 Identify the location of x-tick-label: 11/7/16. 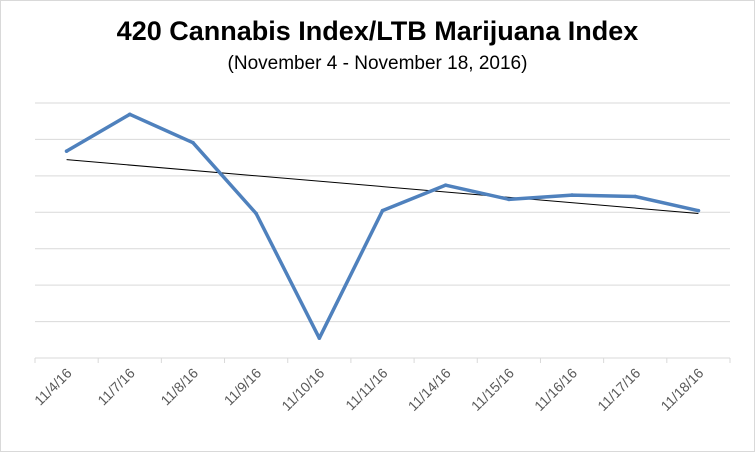
(116, 387).